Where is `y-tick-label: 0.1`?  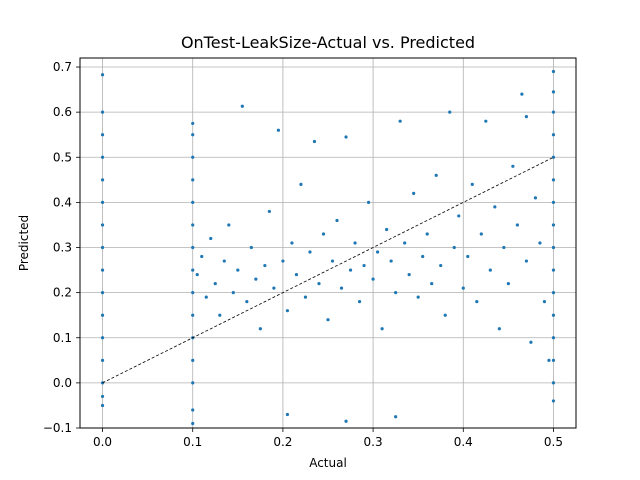 y-tick-label: 0.1 is located at coordinates (62, 338).